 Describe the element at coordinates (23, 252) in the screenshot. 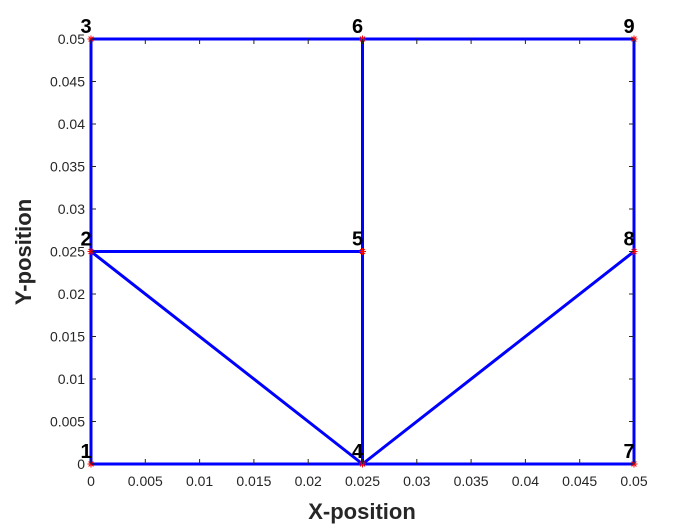

I see `y-axis-label: Y-position` at that location.